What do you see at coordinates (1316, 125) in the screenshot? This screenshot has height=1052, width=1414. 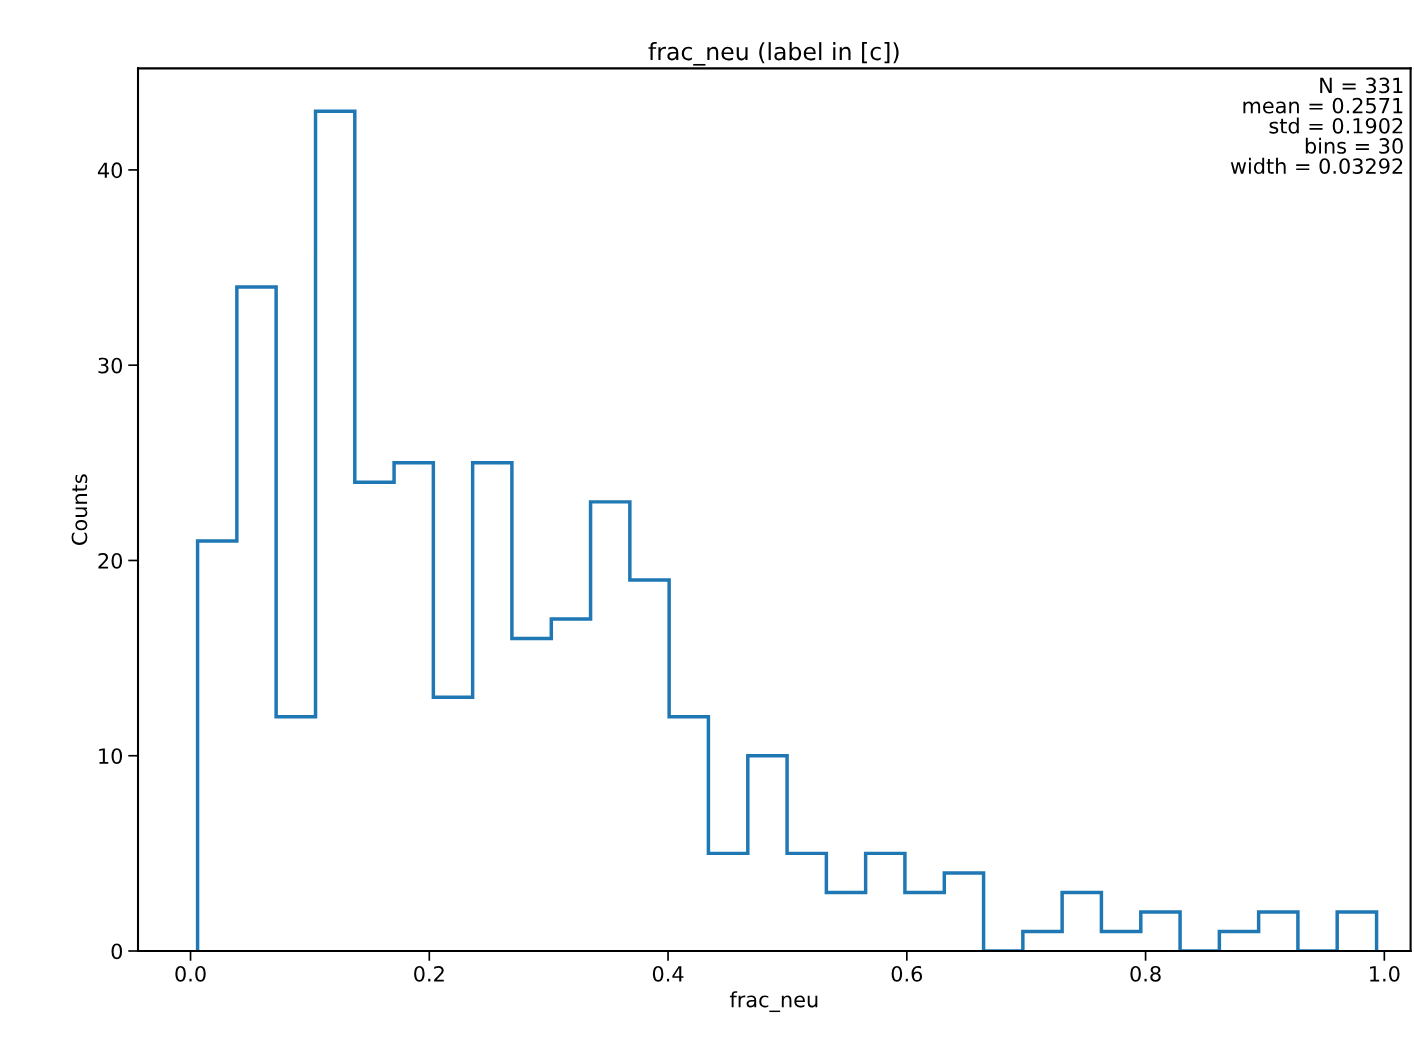 I see `annotation: N = 331 mean = 0.2571 std = 0.1902 bins = 30 width = 0.03292` at bounding box center [1316, 125].